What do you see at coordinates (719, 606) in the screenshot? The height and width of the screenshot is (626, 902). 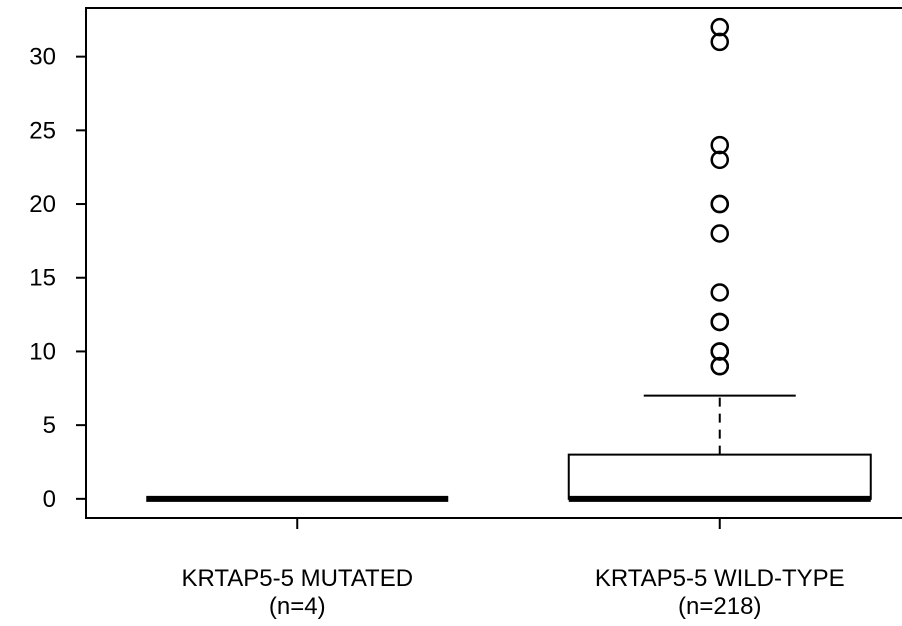 I see `category-n-label: (n=218)` at bounding box center [719, 606].